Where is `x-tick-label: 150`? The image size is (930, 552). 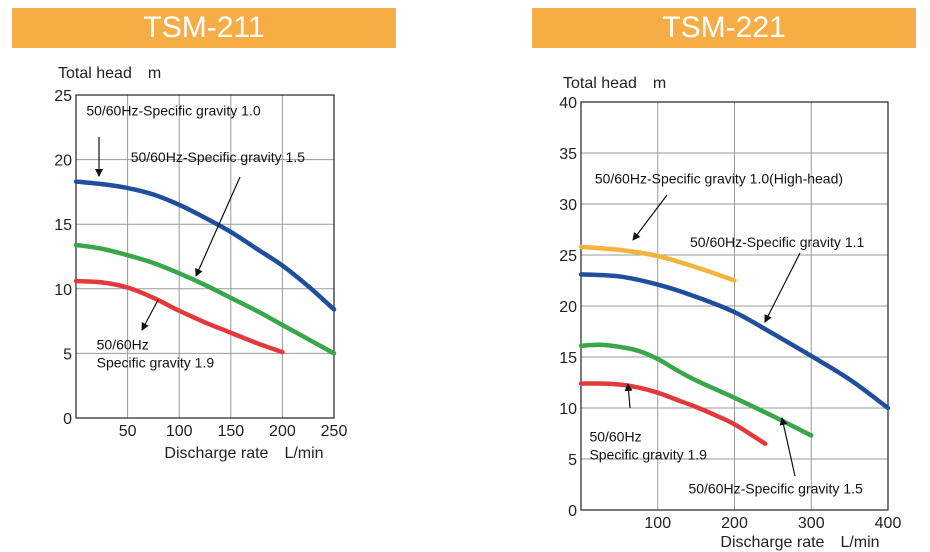 x-tick-label: 150 is located at coordinates (230, 431).